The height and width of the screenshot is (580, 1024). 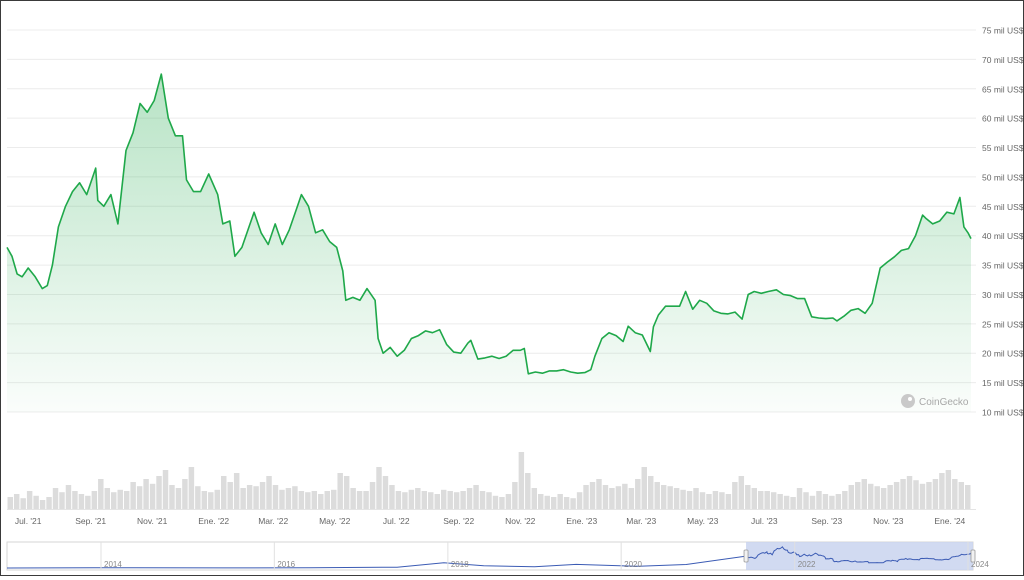 I want to click on x-tick-label: Sep. '21, so click(x=90, y=521).